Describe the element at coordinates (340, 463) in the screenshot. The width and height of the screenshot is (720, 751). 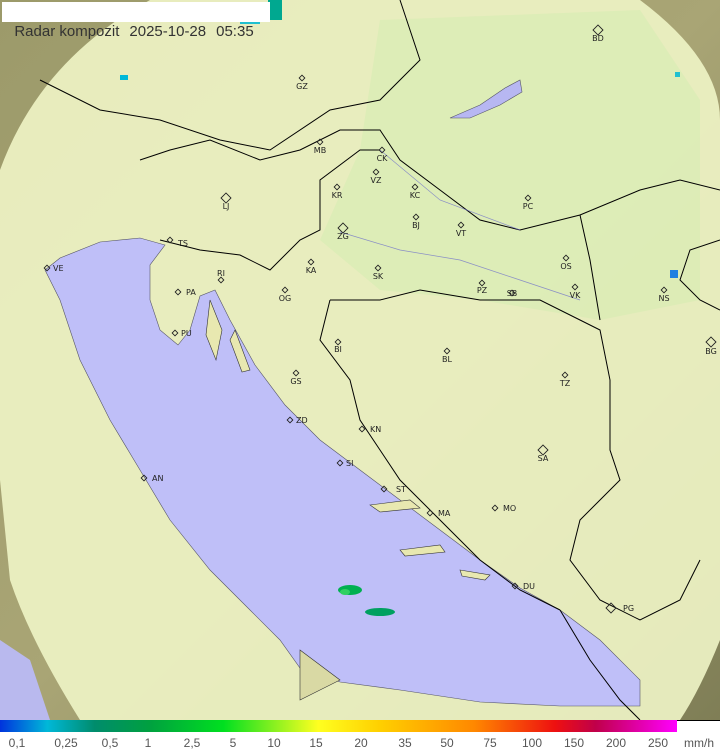
I see `city-marker-si` at that location.